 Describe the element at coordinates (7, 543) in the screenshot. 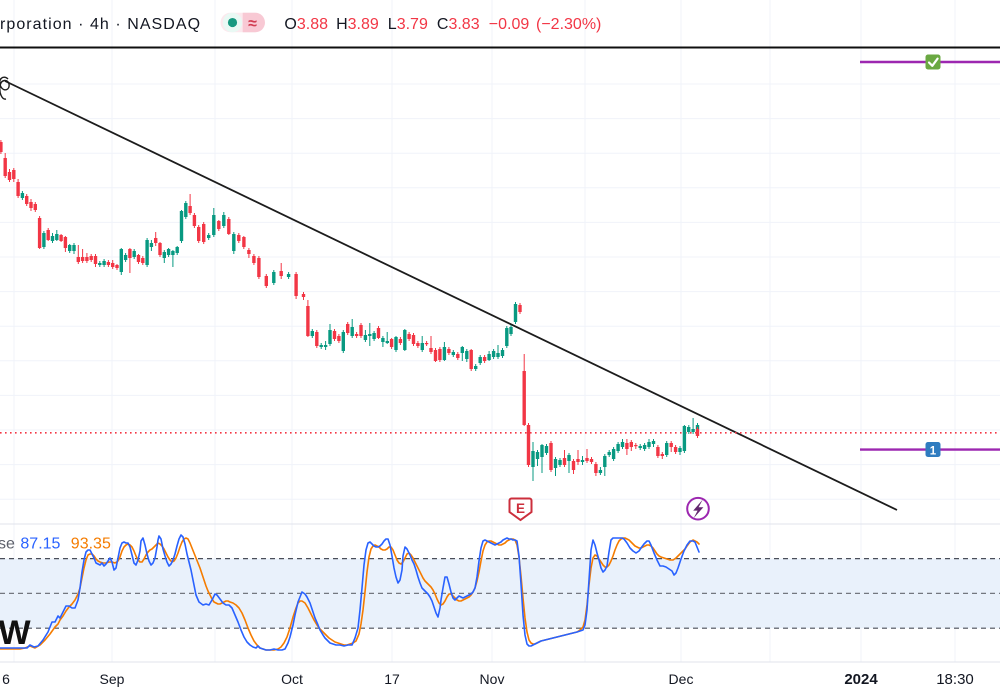

I see `svg-text: se` at that location.